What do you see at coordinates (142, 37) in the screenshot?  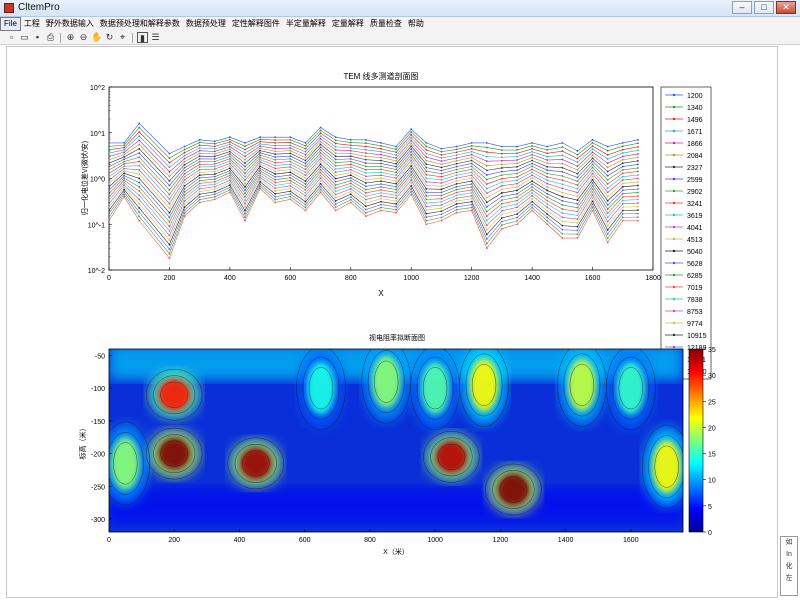 I see `insert-colorbar-icon: ▮` at bounding box center [142, 37].